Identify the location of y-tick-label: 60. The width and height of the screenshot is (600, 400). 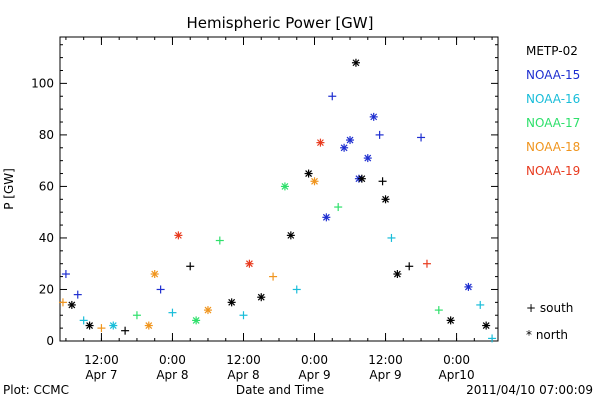
(46, 186).